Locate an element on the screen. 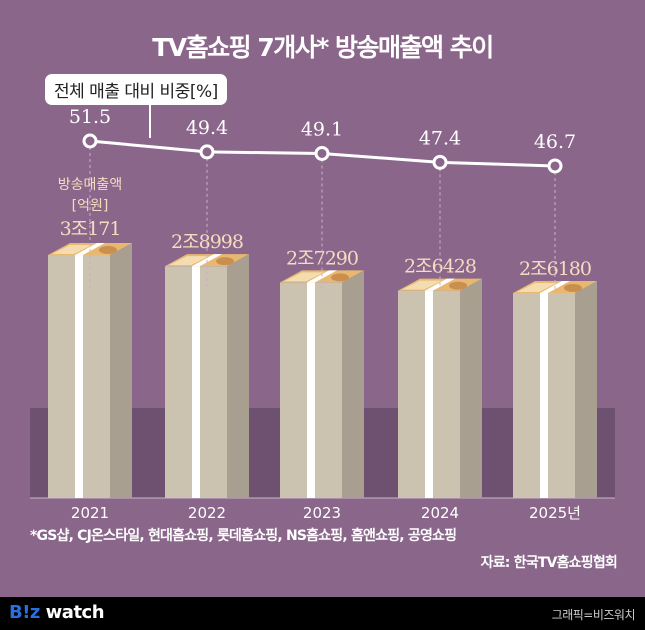  share-value-label: 49.4 is located at coordinates (207, 128).